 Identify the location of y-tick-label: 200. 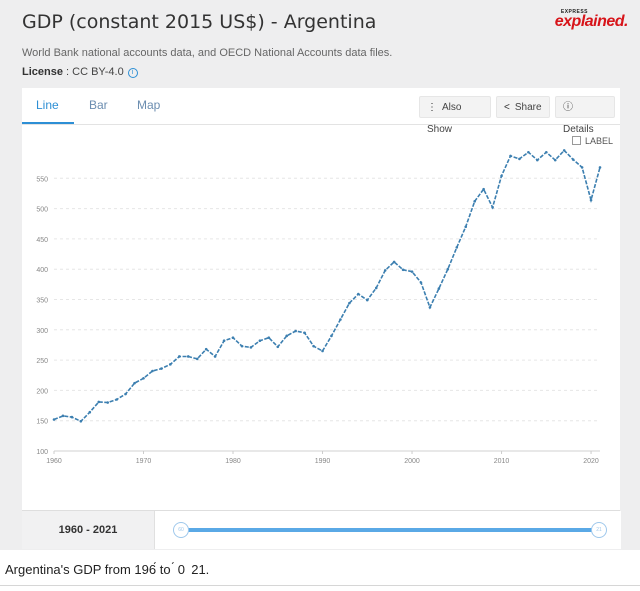
(42, 391).